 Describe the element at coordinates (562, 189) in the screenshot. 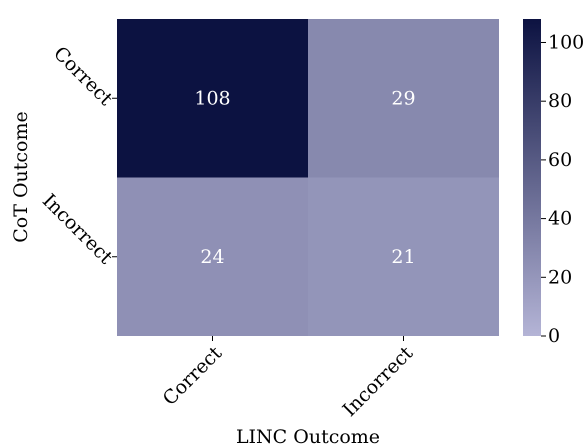

I see `colorbar-ticks: 0 20 40 60 80 100` at that location.